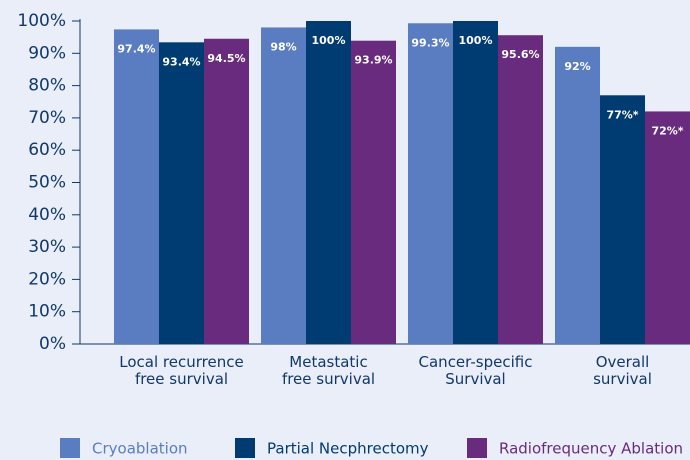  What do you see at coordinates (47, 312) in the screenshot?
I see `y-tick-label: 10%` at bounding box center [47, 312].